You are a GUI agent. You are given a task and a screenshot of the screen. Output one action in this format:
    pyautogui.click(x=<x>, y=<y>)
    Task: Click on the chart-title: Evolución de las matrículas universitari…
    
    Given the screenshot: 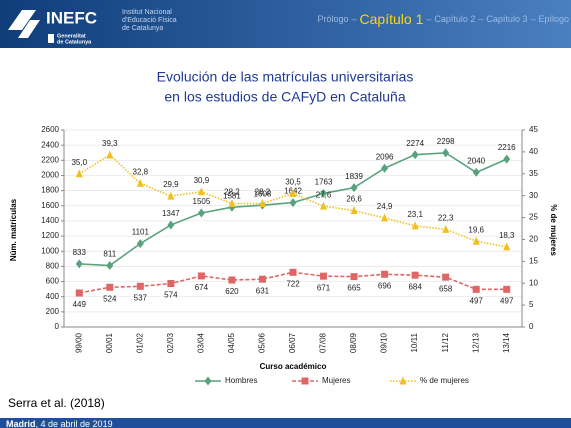 What is the action you would take?
    pyautogui.click(x=285, y=77)
    